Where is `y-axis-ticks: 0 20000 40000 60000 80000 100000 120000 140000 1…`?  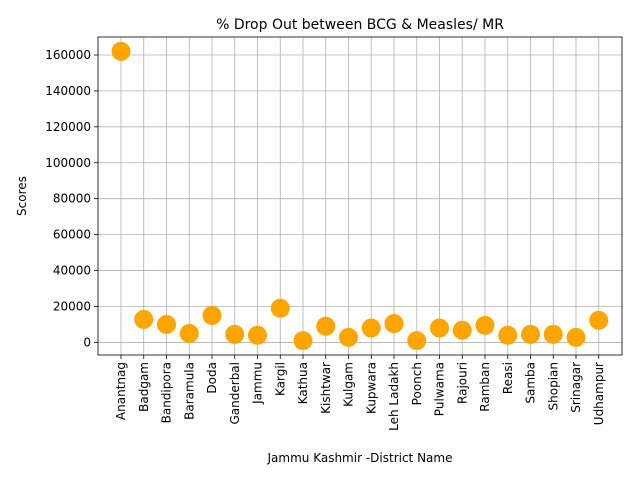 y-axis-ticks: 0 20000 40000 60000 80000 100000 120000 140000 1… is located at coordinates (71, 198).